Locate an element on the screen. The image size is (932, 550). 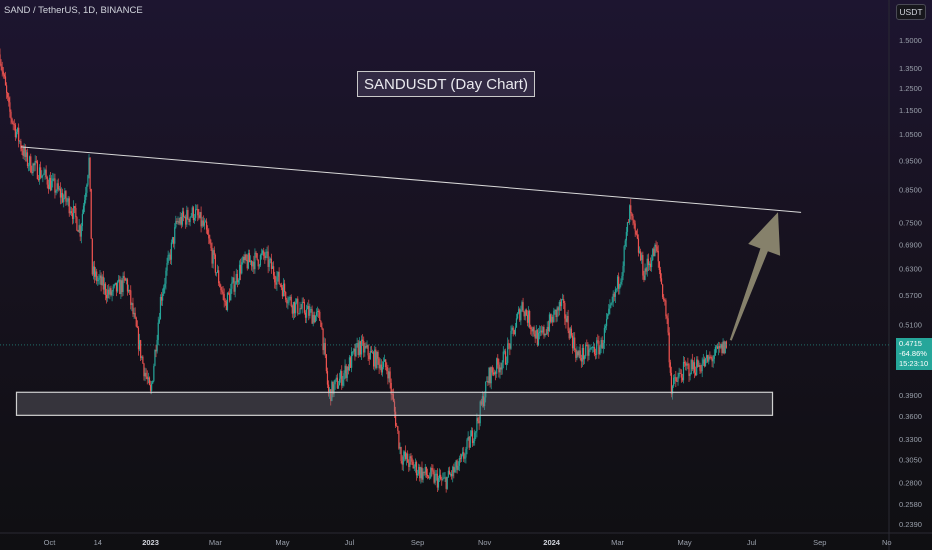
chart-annotation-title: SANDUSDT (Day Chart) is located at coordinates (446, 84).